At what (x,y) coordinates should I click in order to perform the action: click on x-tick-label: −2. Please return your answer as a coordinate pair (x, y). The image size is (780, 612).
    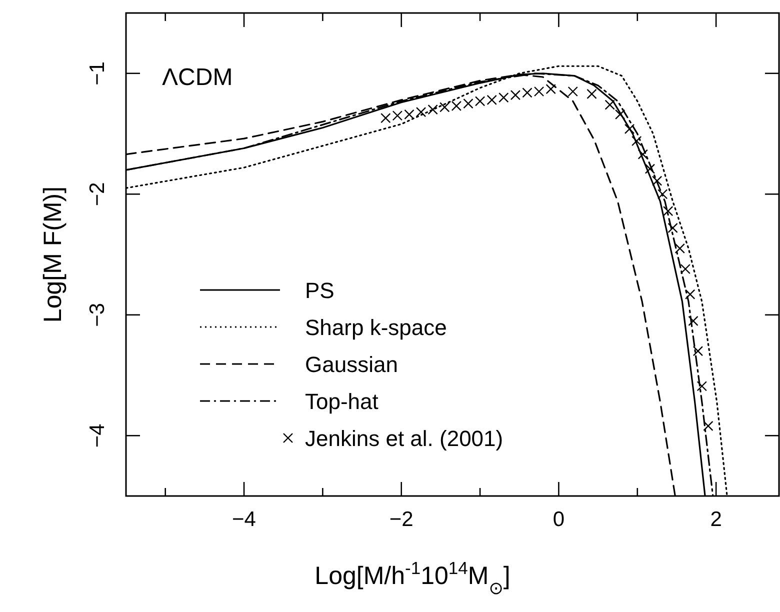
    Looking at the image, I should click on (401, 519).